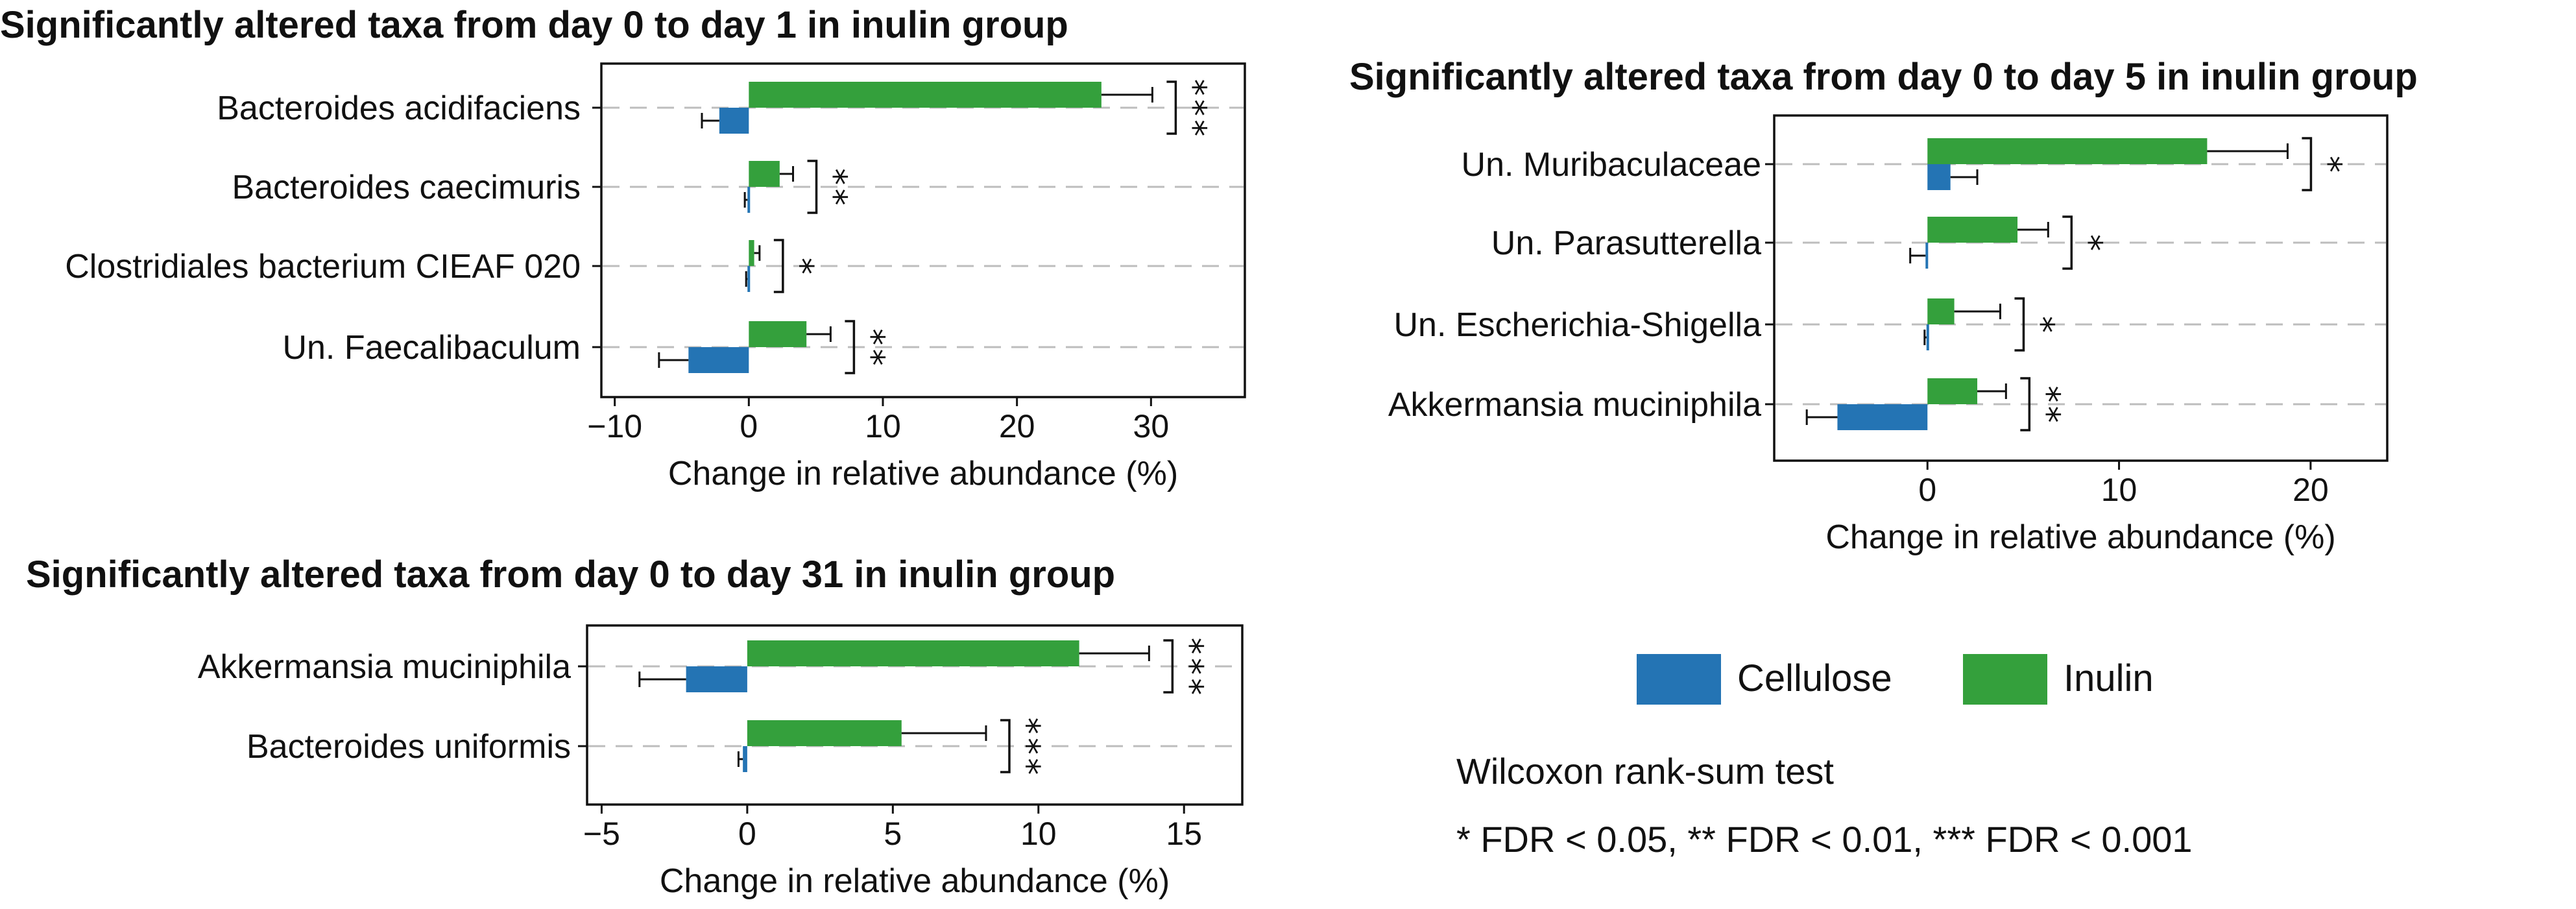  What do you see at coordinates (2005, 680) in the screenshot?
I see `legend-swatch-inulin` at bounding box center [2005, 680].